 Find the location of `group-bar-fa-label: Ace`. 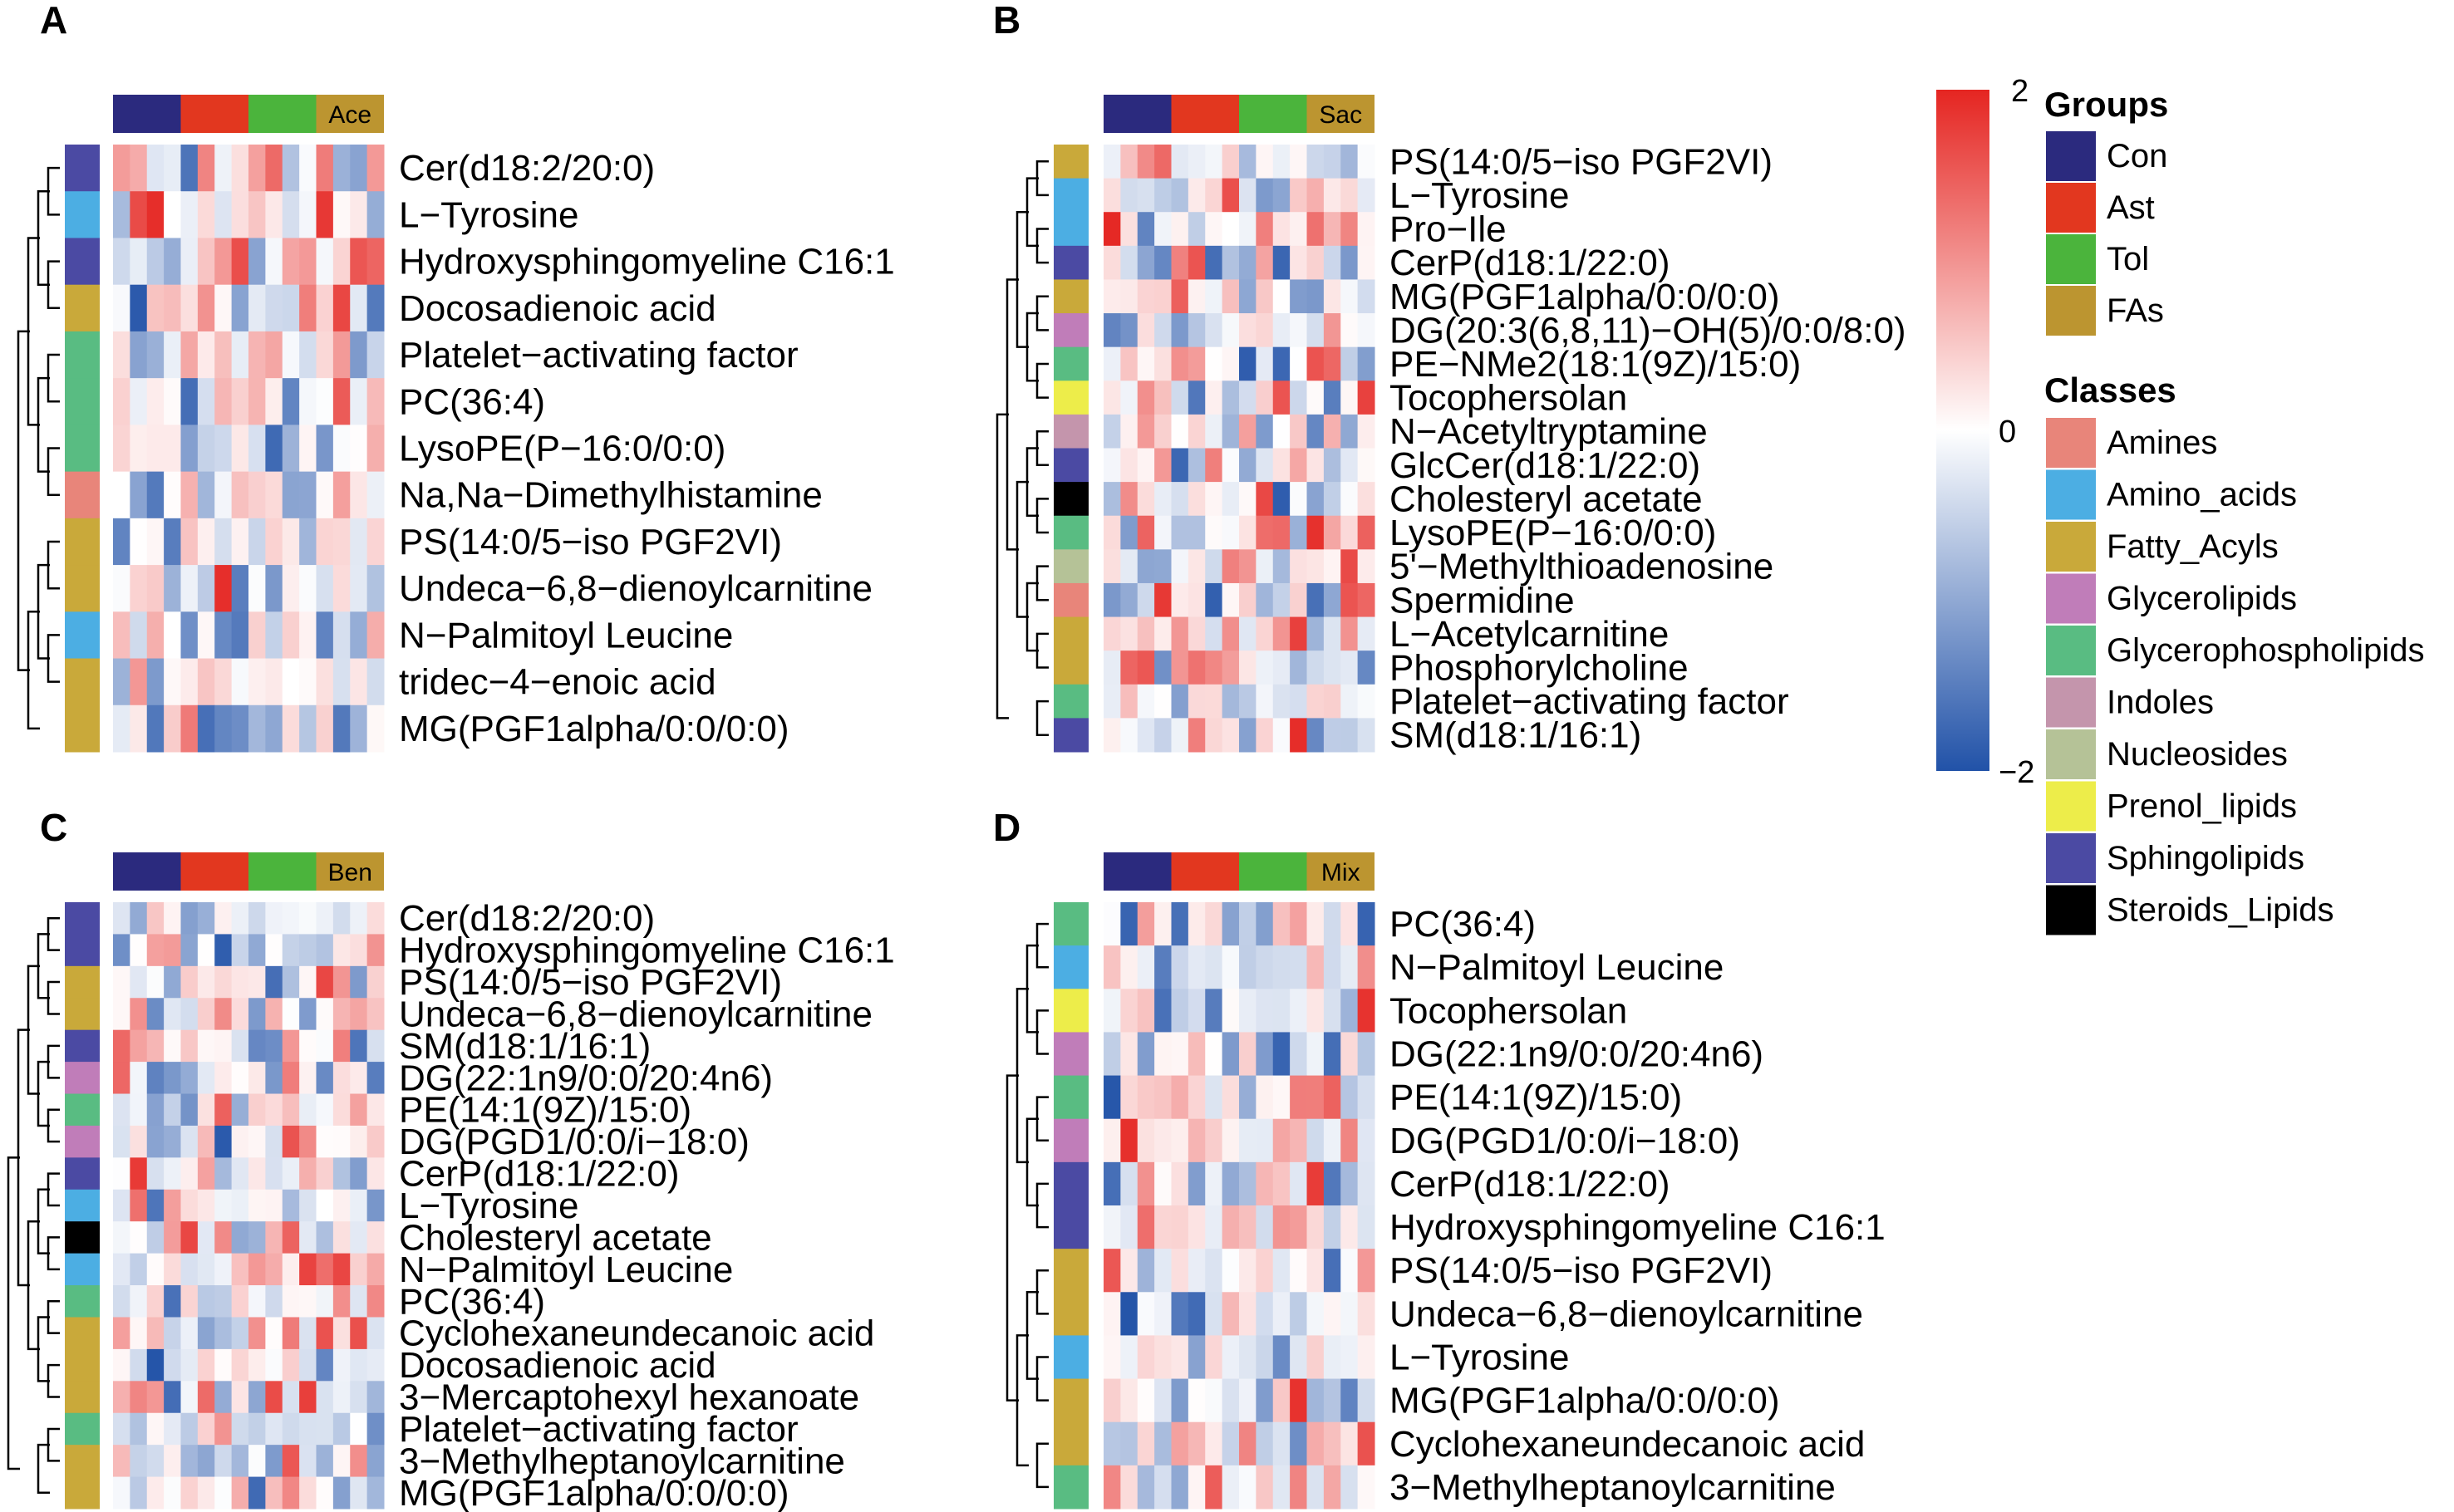

group-bar-fa-label: Ace is located at coordinates (349, 115).